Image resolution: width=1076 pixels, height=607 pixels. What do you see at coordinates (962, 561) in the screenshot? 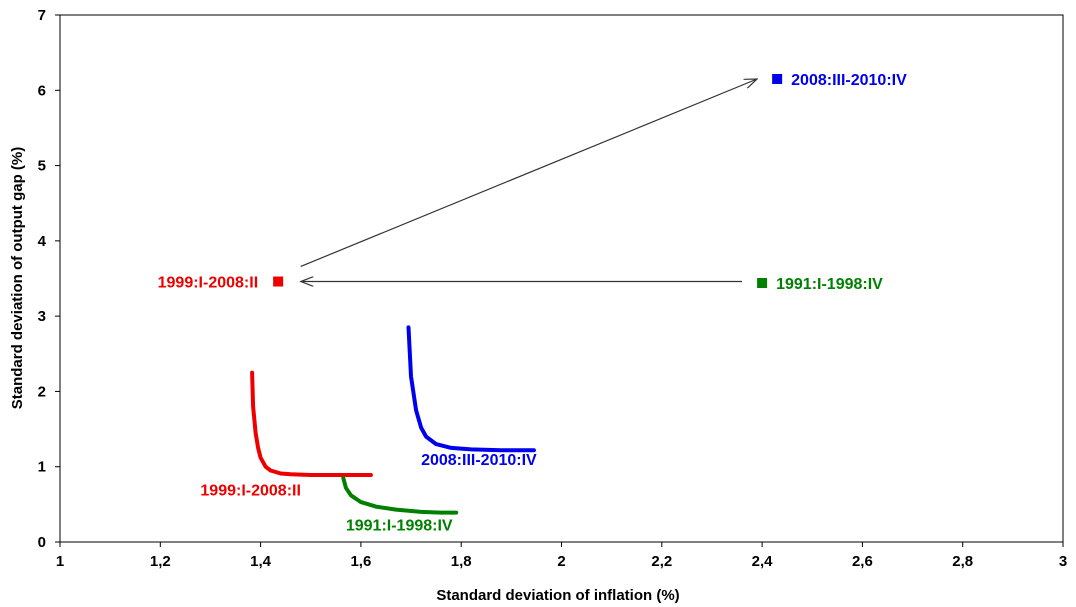
I see `x-tick-label: 2,8` at bounding box center [962, 561].